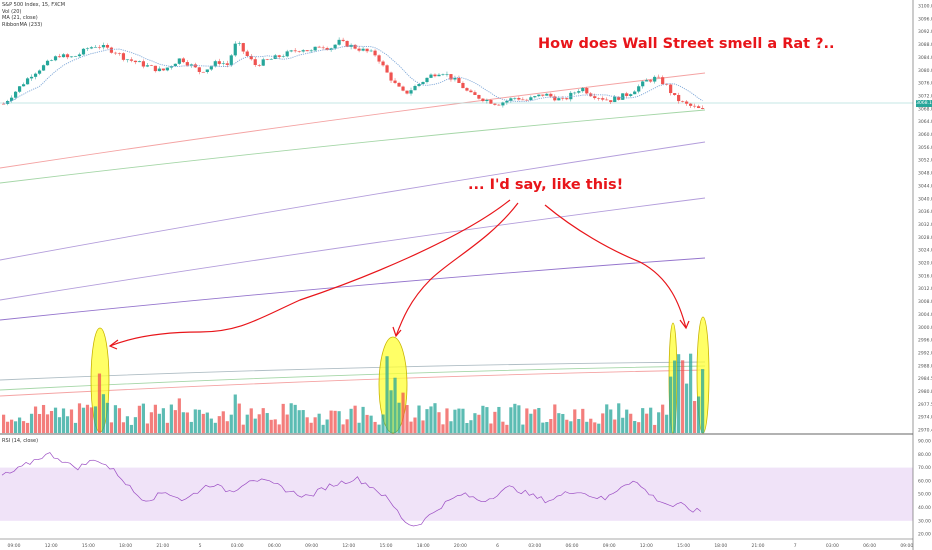 The height and width of the screenshot is (550, 932). Describe the element at coordinates (720, 546) in the screenshot. I see `time-tick-label: 18:00` at that location.